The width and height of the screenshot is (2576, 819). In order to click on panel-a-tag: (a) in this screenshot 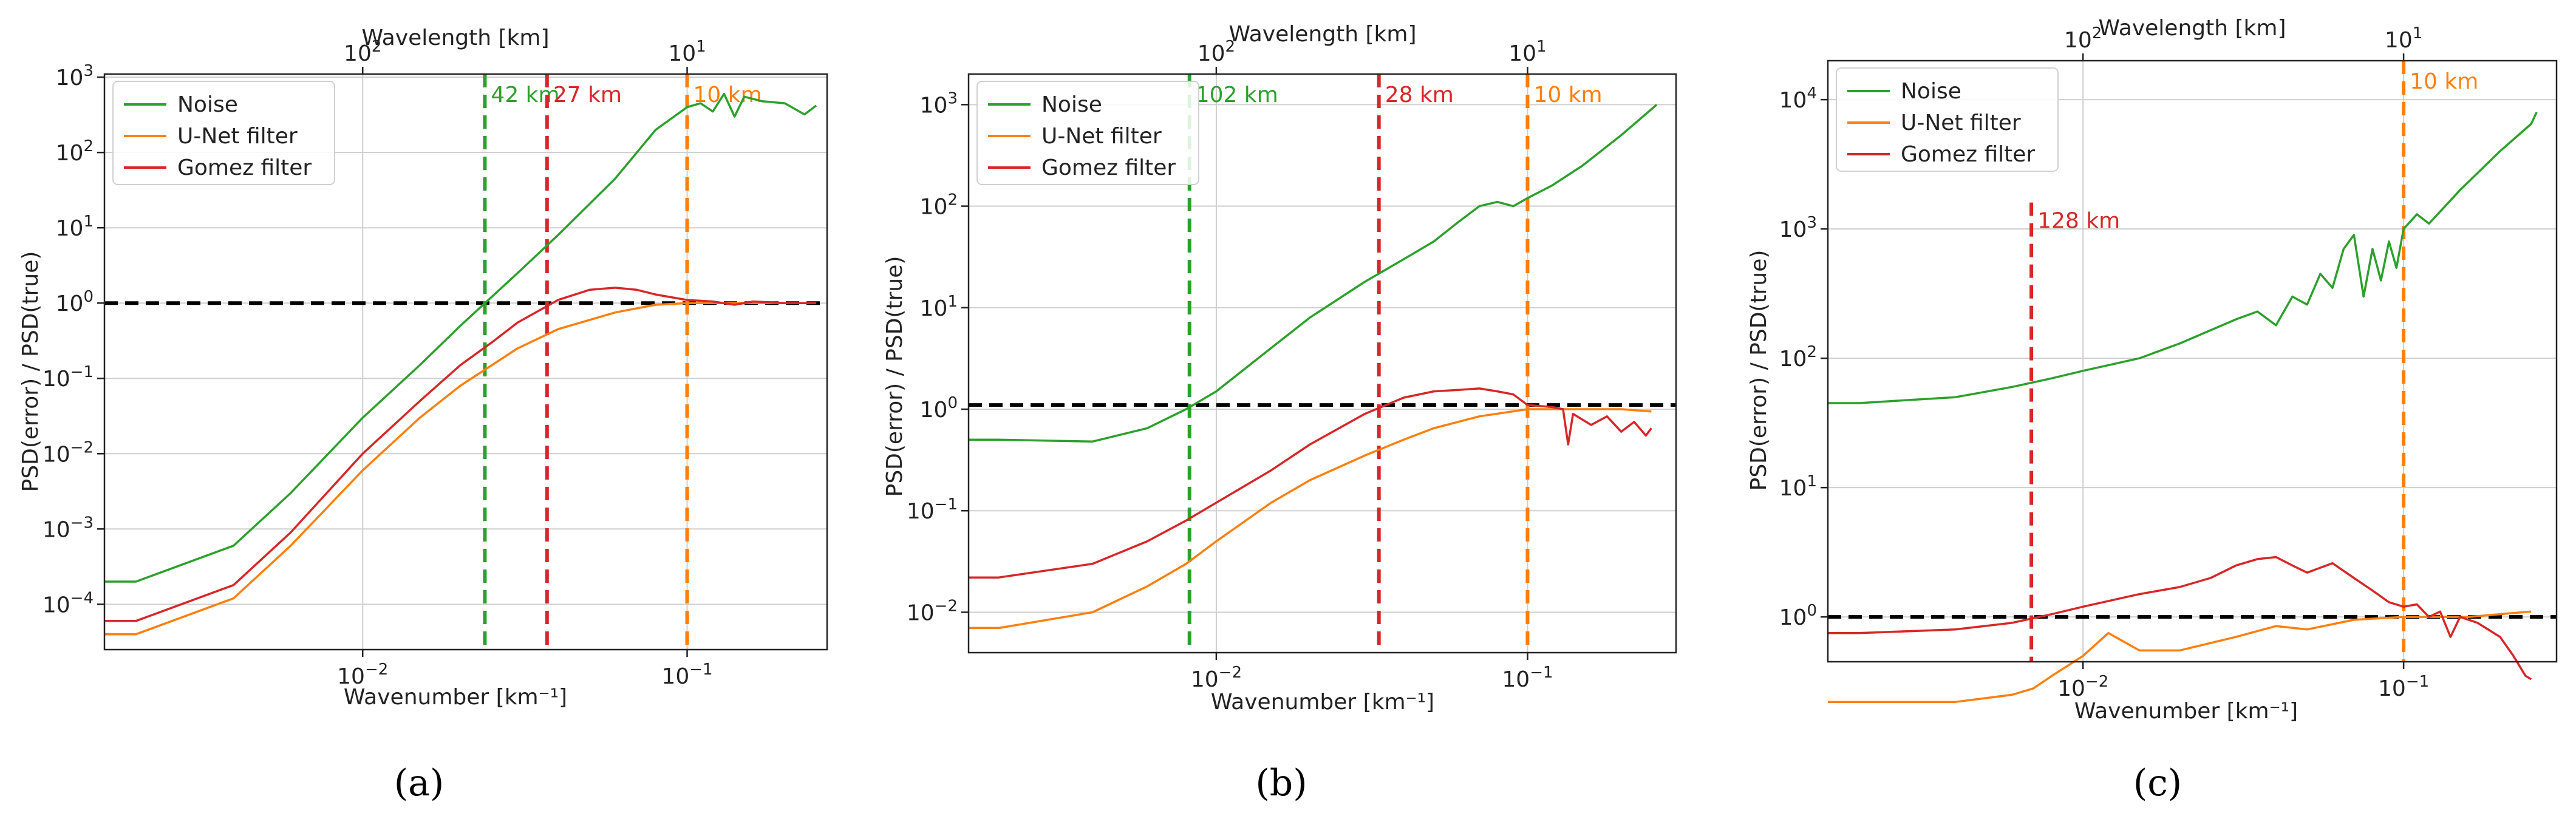, I will do `click(420, 783)`.